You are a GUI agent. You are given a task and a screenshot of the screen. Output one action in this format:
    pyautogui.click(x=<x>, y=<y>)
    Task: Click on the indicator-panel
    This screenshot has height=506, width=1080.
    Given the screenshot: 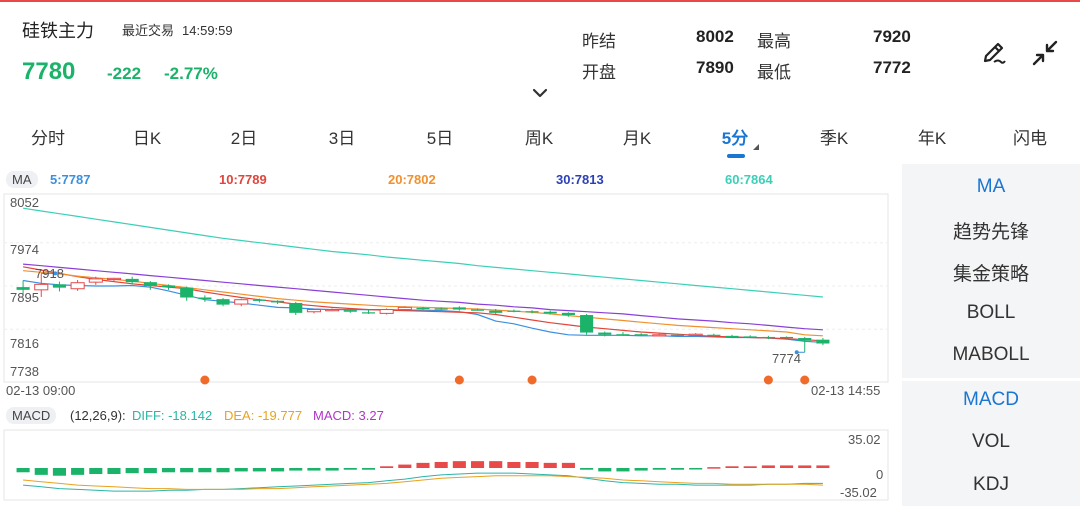 What is the action you would take?
    pyautogui.click(x=991, y=335)
    